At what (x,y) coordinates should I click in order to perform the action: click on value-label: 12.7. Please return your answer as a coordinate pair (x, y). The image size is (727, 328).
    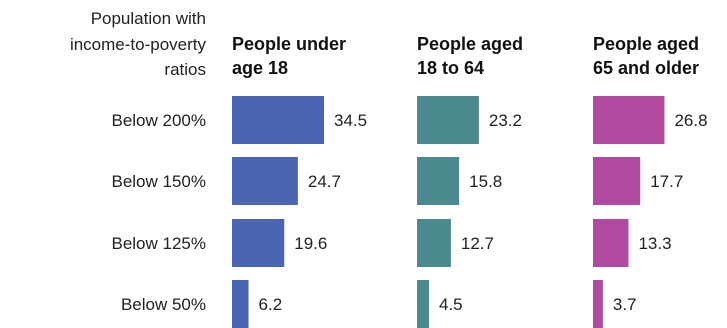
    Looking at the image, I should click on (477, 243).